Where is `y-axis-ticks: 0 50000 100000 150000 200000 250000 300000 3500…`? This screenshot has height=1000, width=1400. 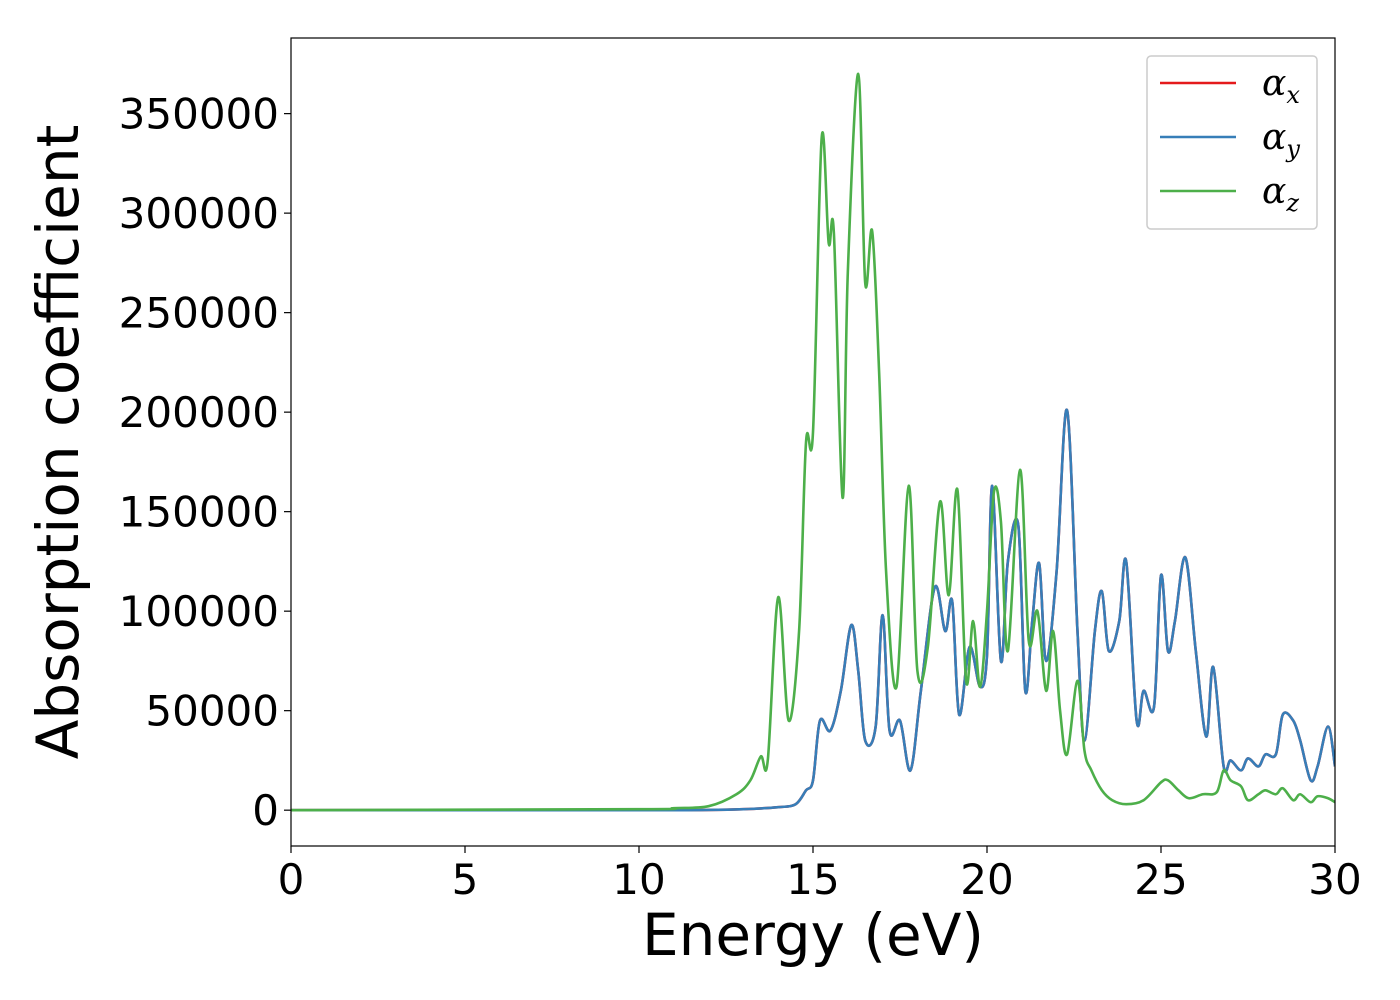
y-axis-ticks: 0 50000 100000 150000 200000 250000 300000 3500… is located at coordinates (205, 462).